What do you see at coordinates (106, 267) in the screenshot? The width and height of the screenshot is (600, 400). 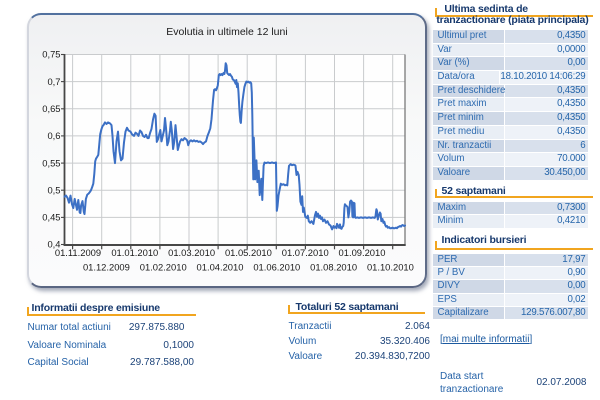 I see `svg-text: 01.12.2009` at bounding box center [106, 267].